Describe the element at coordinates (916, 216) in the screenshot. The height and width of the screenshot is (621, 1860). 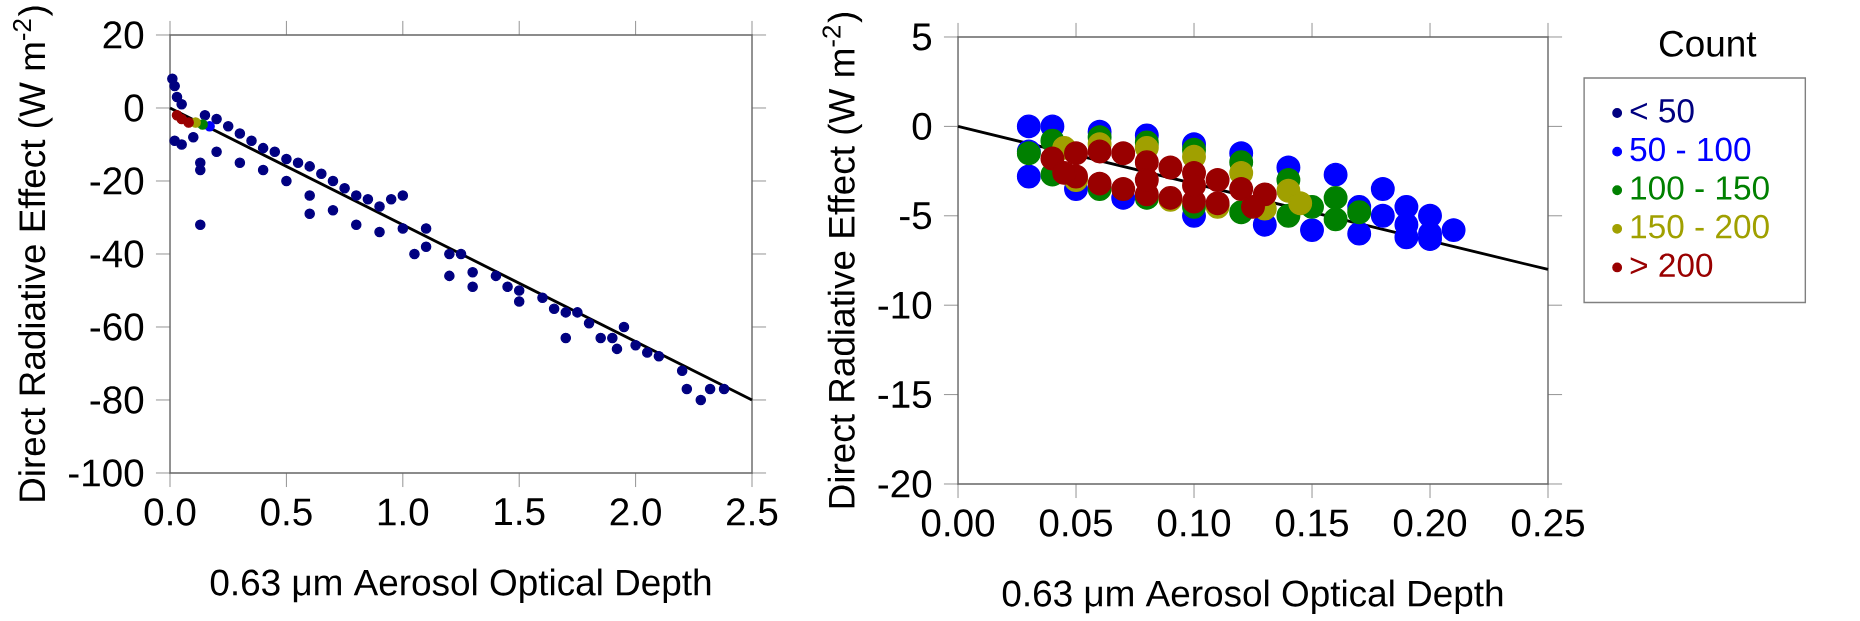
I see `y-tick-label: -5` at that location.